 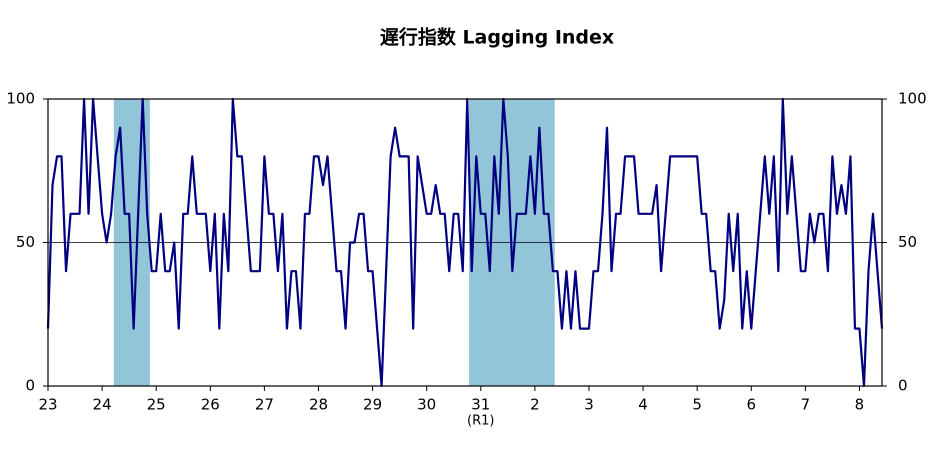 What do you see at coordinates (751, 405) in the screenshot?
I see `x-tick-label: 6` at bounding box center [751, 405].